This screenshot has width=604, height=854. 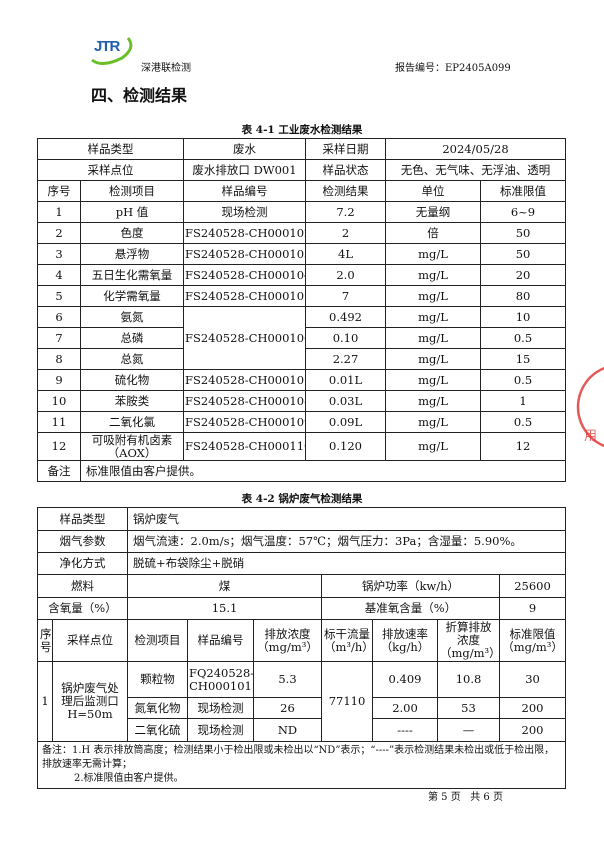 What do you see at coordinates (302, 170) in the screenshot?
I see `info-row: 采样点位 废水排放口 DW001 样品状态 无色、无气味、无浮油、透明` at bounding box center [302, 170].